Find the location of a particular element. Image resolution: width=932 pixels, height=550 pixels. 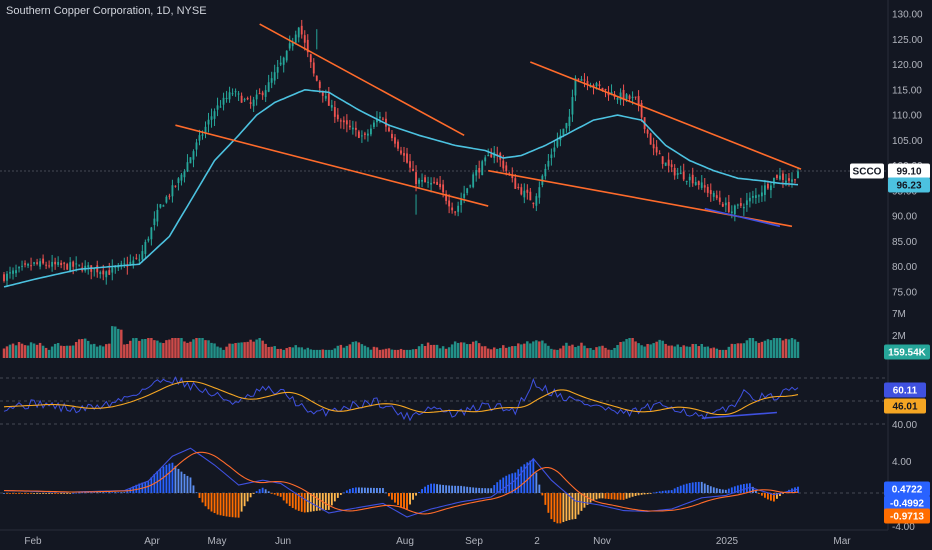

last-price-tag: 99.10 is located at coordinates (908, 172).